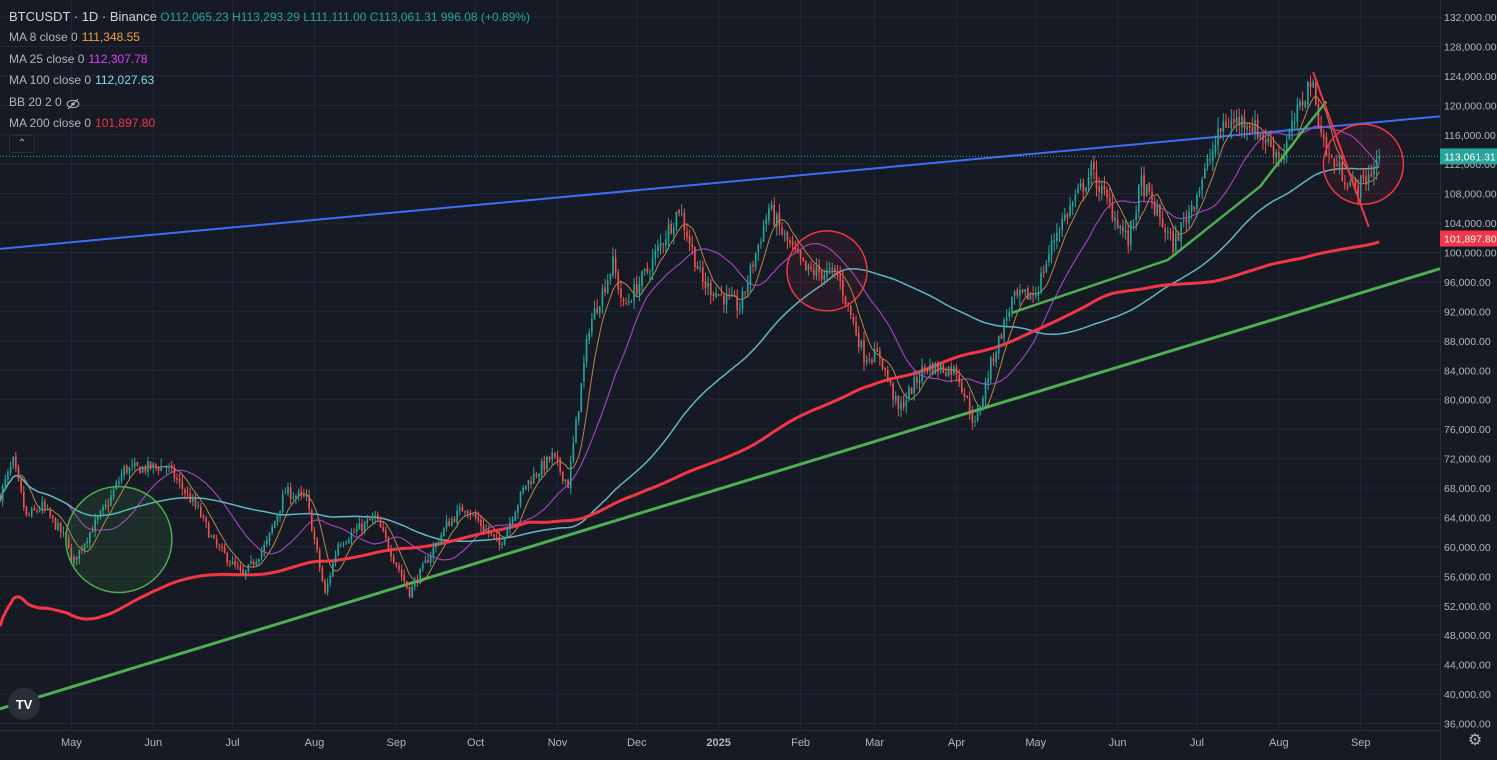  Describe the element at coordinates (118, 58) in the screenshot. I see `indicator-value: 112,307.78` at that location.